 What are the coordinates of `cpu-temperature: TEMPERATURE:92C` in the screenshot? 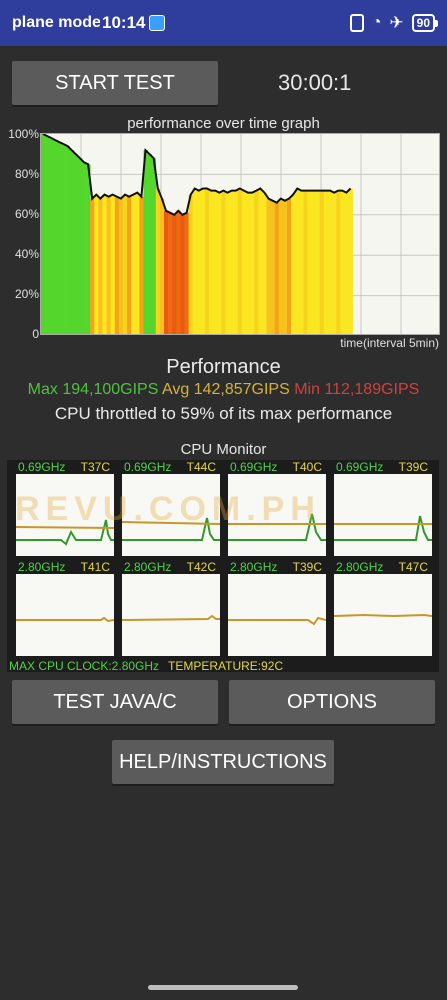 It's located at (226, 666).